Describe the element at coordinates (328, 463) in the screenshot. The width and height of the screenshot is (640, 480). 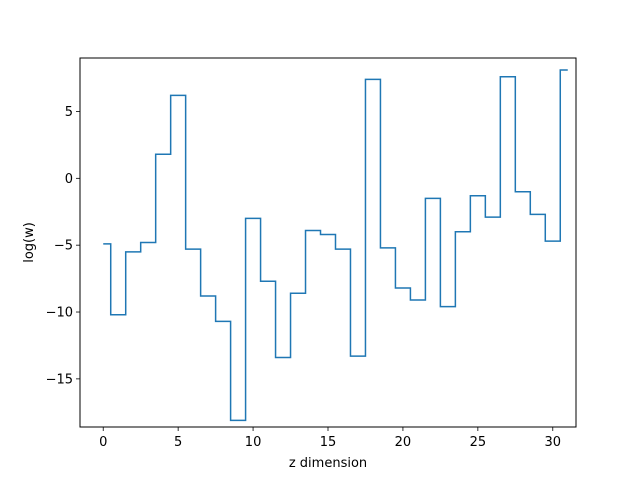
I see `x-axis-label: z dimension` at that location.